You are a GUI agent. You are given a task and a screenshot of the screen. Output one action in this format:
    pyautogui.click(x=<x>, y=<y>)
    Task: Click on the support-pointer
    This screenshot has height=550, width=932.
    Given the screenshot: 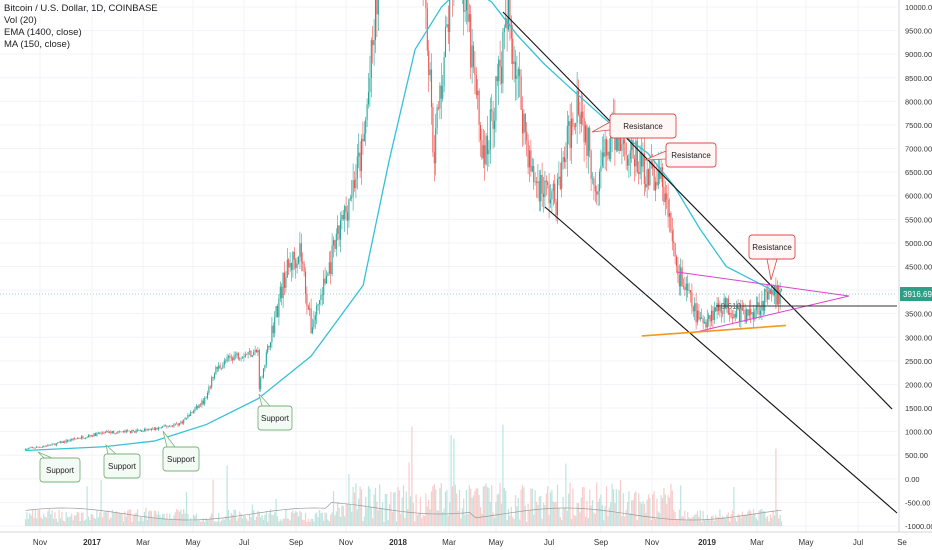 What is the action you would take?
    pyautogui.click(x=264, y=400)
    